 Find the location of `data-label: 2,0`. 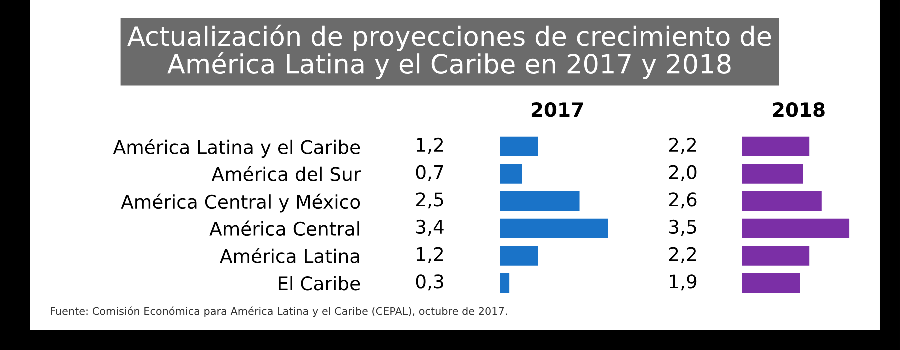

data-label: 2,0 is located at coordinates (683, 173).